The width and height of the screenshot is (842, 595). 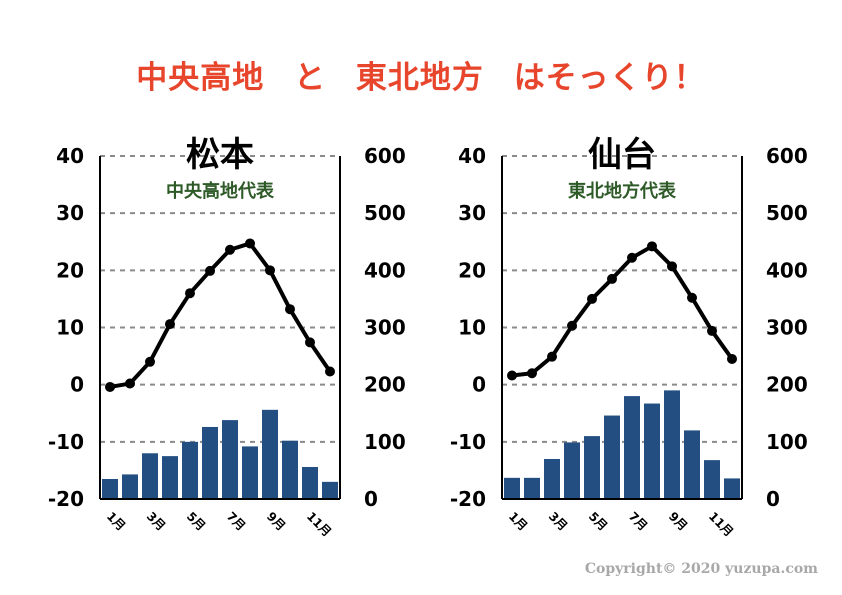 I want to click on chart-title: 松本, so click(x=220, y=155).